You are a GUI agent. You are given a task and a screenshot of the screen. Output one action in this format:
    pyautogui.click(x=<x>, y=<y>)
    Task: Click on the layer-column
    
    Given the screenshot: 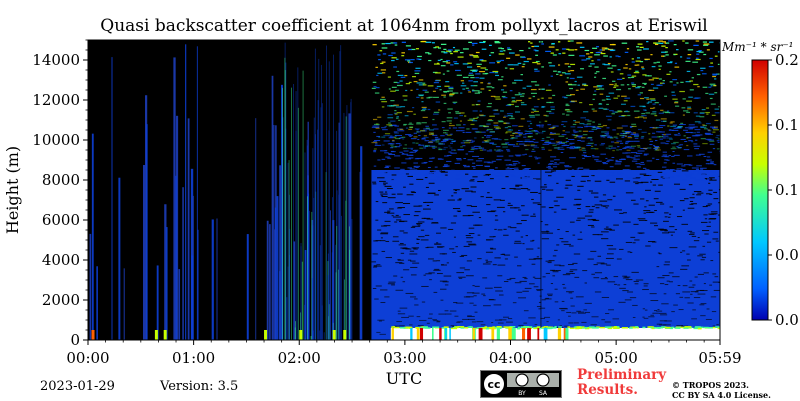 What is the action you would take?
    pyautogui.click(x=513, y=334)
    